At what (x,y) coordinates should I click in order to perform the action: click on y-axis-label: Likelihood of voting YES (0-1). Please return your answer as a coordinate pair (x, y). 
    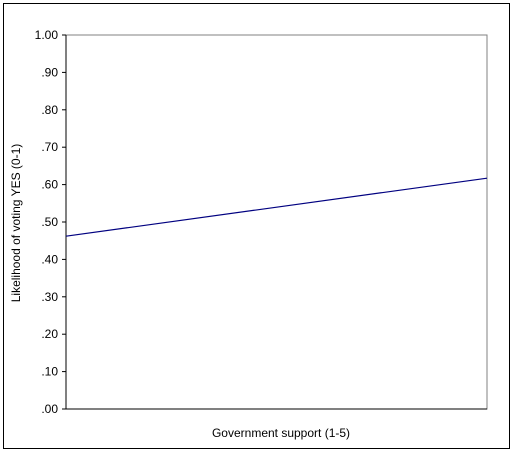
    Looking at the image, I should click on (16, 223).